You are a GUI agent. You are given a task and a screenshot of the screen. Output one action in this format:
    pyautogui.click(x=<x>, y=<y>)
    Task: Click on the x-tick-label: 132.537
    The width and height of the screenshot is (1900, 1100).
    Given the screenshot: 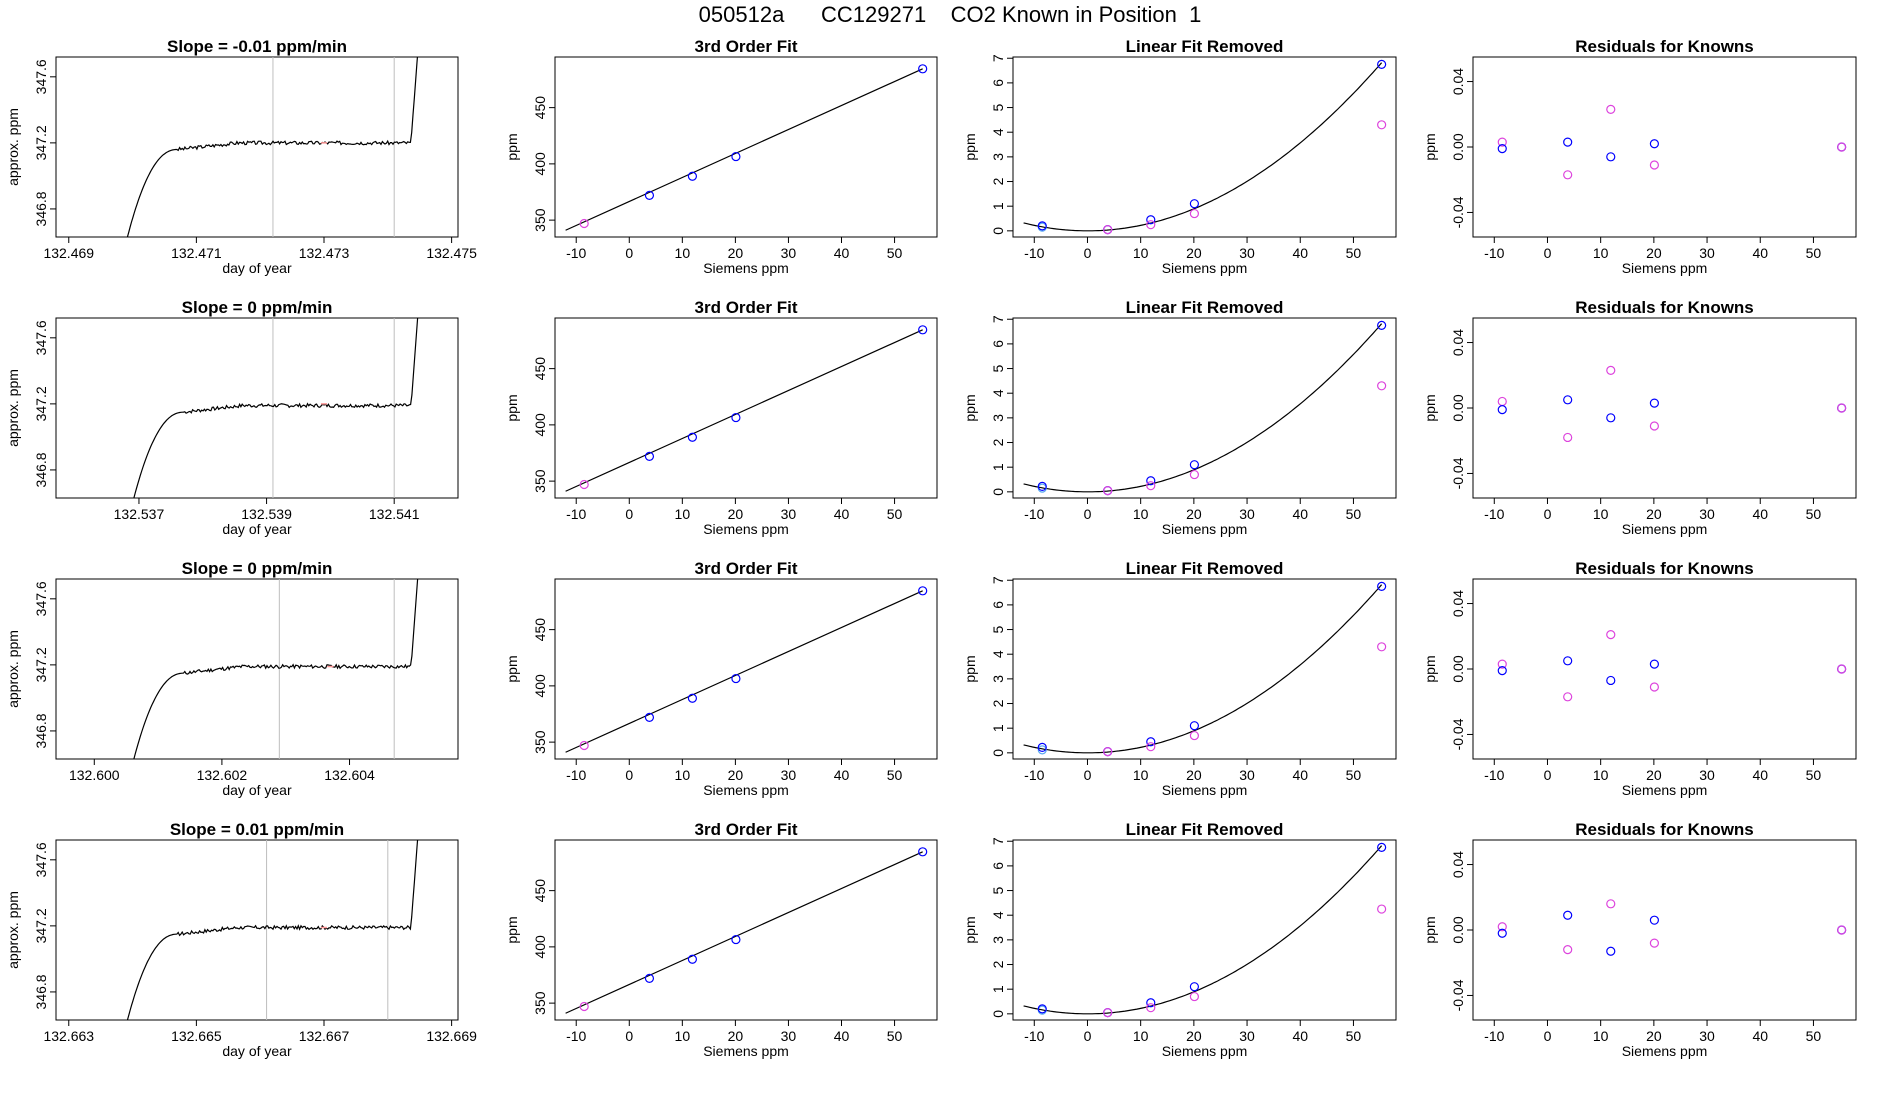 What is the action you would take?
    pyautogui.click(x=139, y=514)
    